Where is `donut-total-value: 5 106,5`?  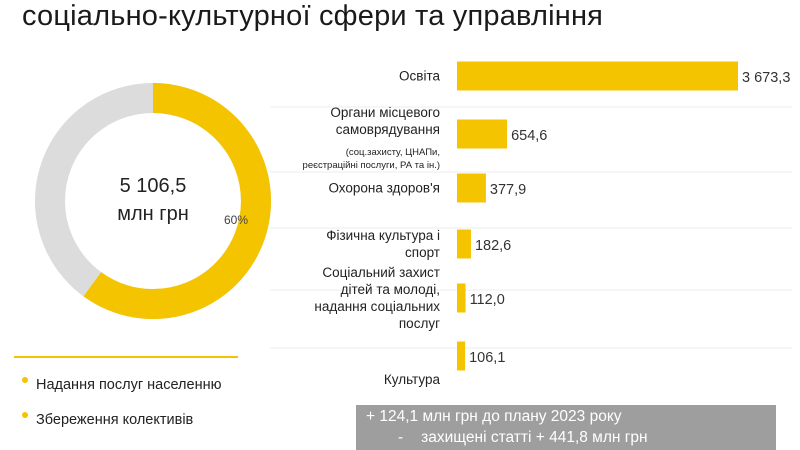
donut-total-value: 5 106,5 is located at coordinates (153, 186).